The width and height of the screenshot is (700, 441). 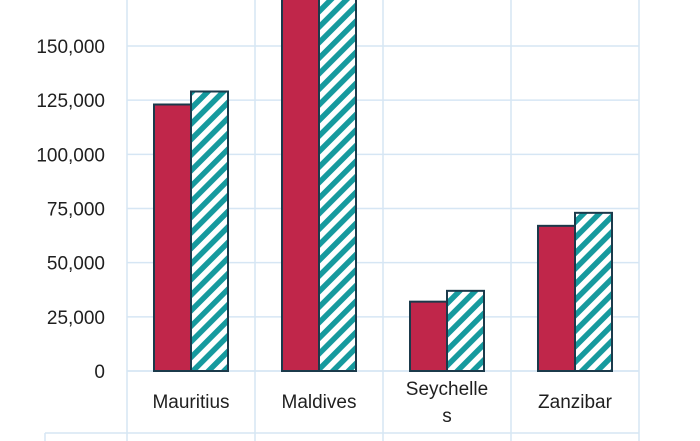 What do you see at coordinates (76, 210) in the screenshot?
I see `y-tick-label: 75,000` at bounding box center [76, 210].